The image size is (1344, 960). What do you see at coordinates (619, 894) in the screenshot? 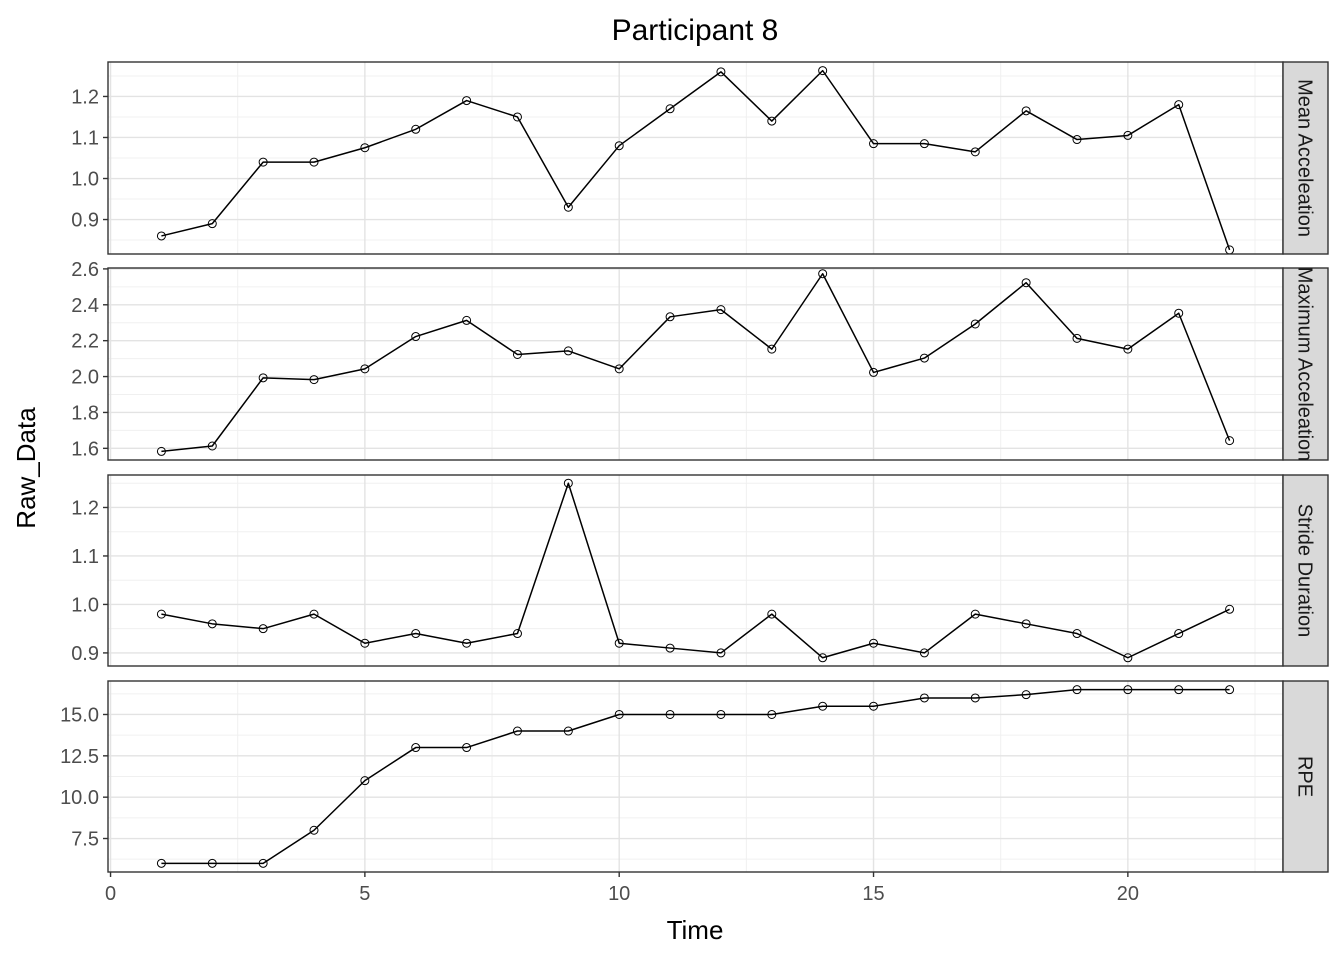
I see `x-tick-label: 10` at bounding box center [619, 894].